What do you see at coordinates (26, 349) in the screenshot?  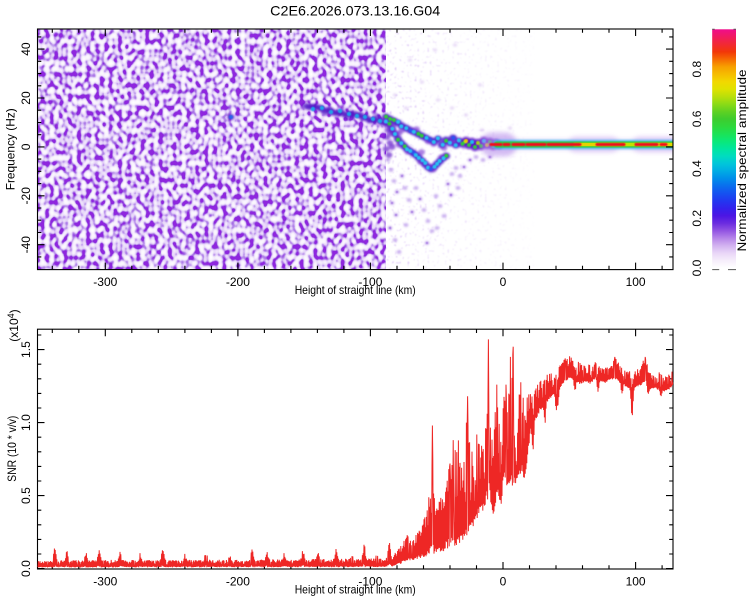 I see `svg-text: 1.5` at bounding box center [26, 349].